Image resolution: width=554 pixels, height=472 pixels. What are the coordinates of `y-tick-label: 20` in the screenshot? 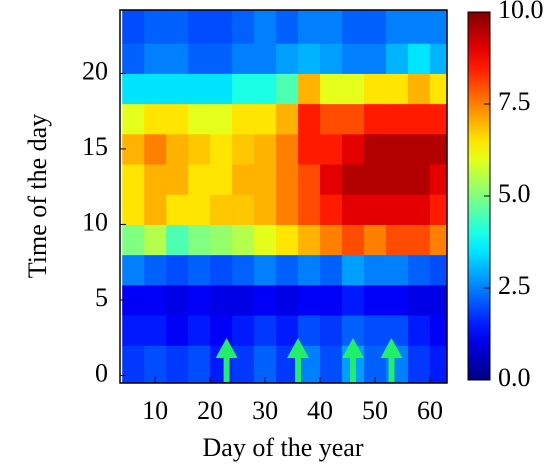 It's located at (95, 70).